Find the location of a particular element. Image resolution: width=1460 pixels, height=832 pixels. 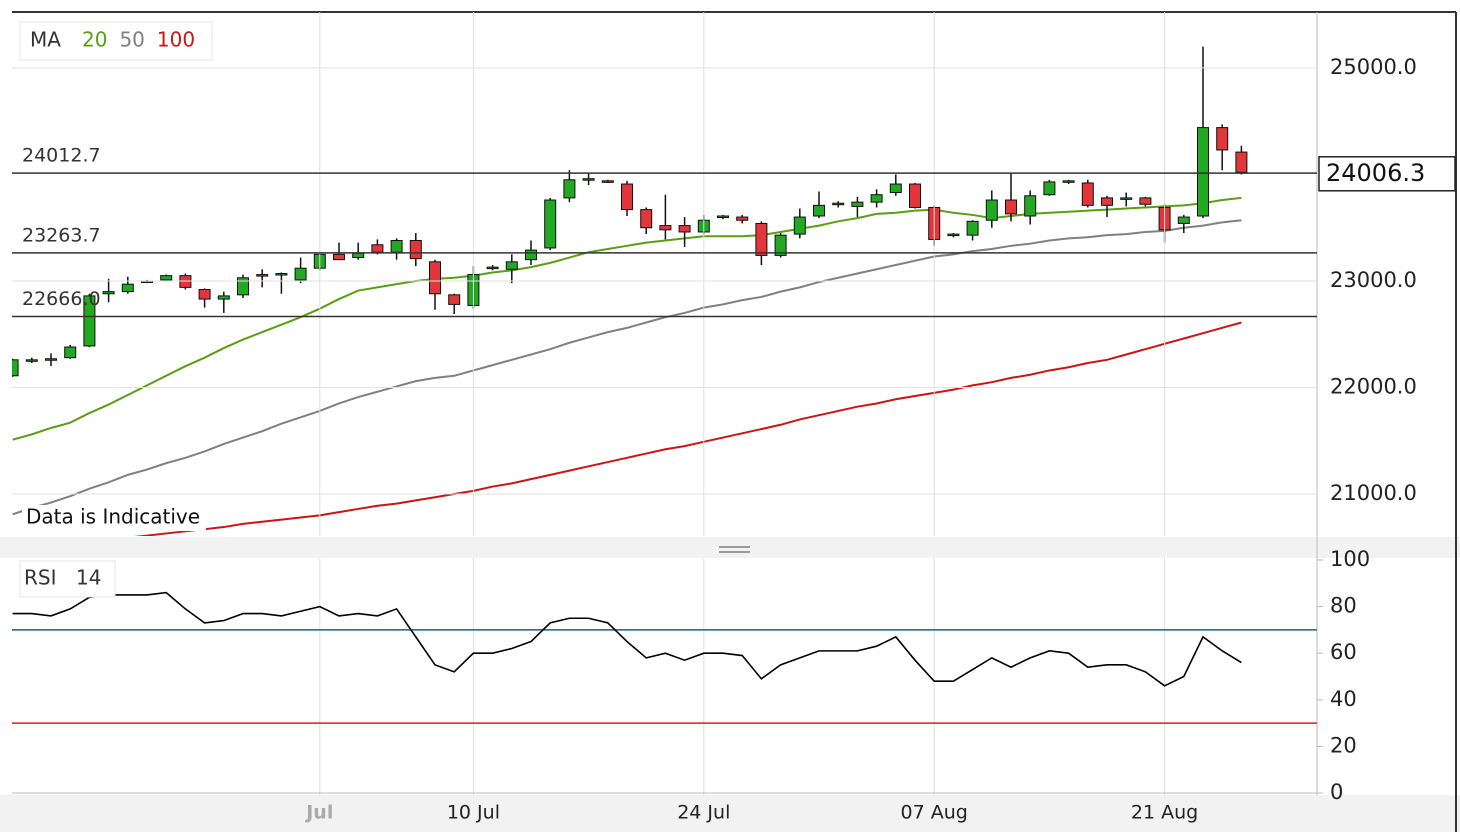

note: Data is Indicative is located at coordinates (113, 517).